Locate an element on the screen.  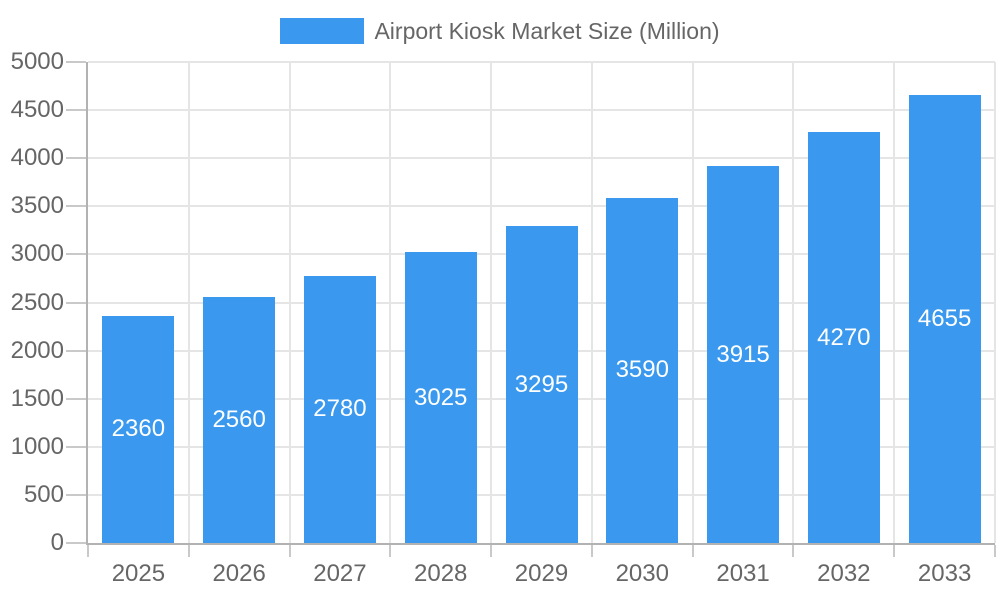
bar-value-label: 2360 is located at coordinates (138, 429).